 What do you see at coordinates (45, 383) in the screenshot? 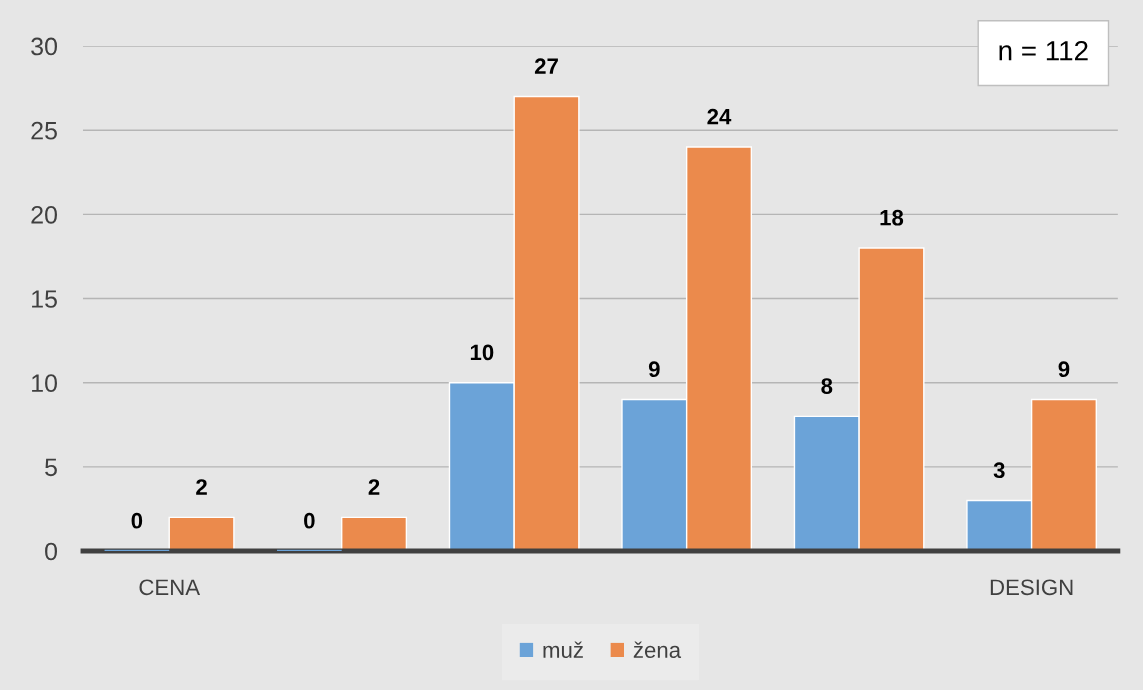
I see `y-tick-label: 10` at bounding box center [45, 383].